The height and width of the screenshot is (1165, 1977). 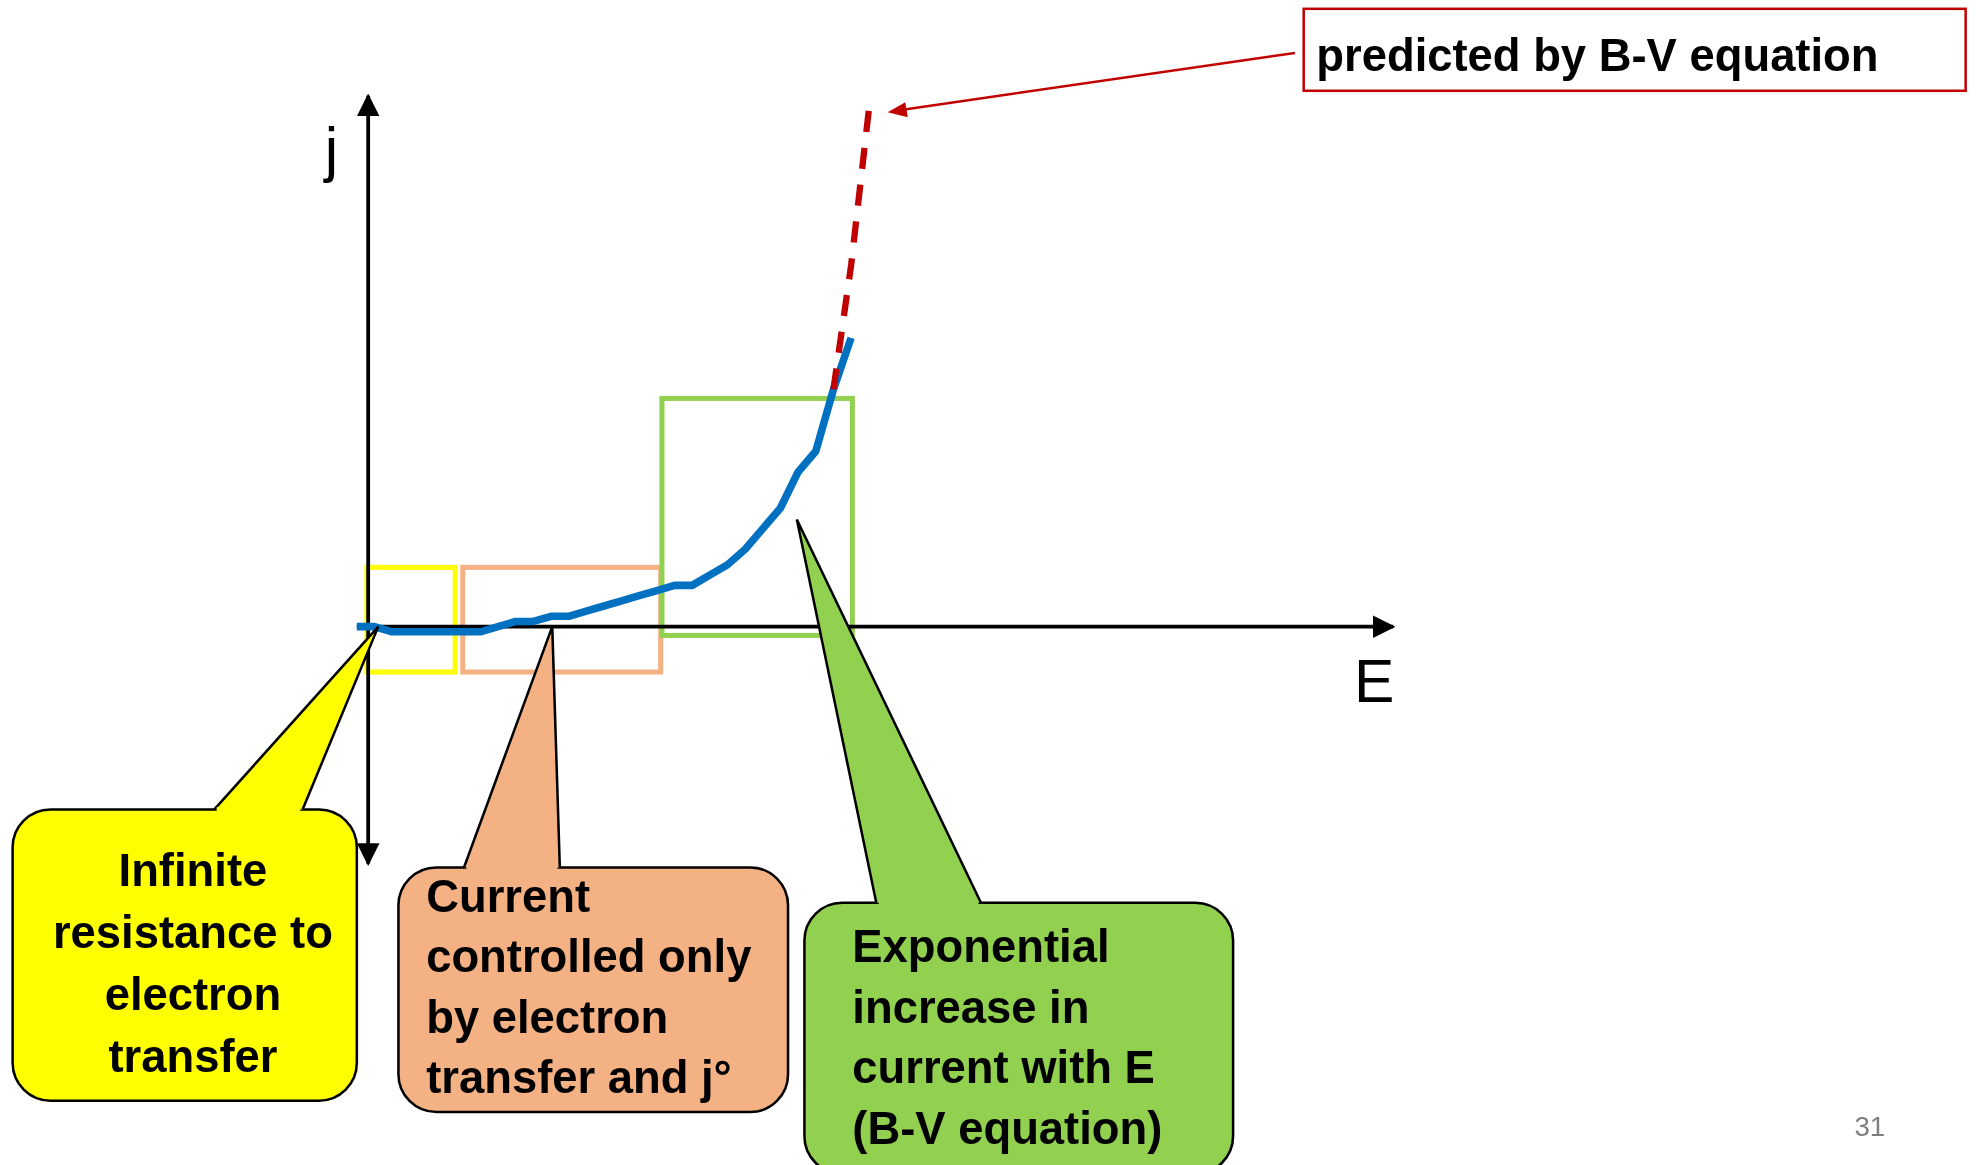 What do you see at coordinates (1007, 1037) in the screenshot?
I see `text: Exponential increase in current with E (B-V equation)` at bounding box center [1007, 1037].